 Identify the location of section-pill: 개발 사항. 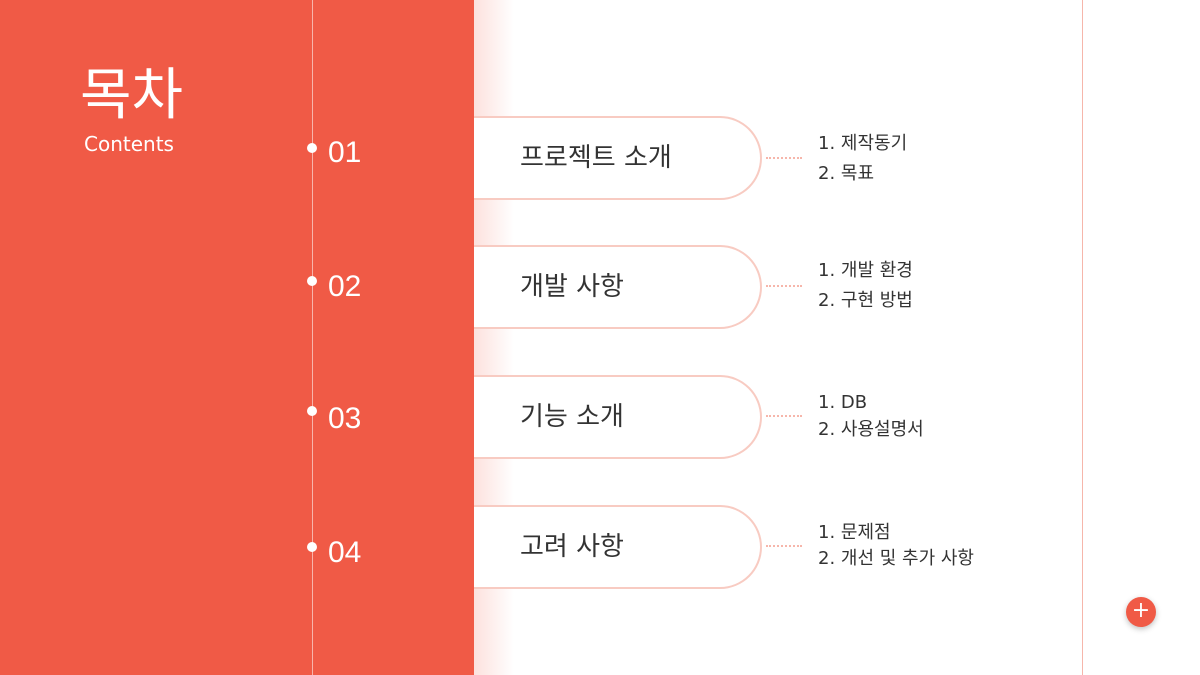
(618, 287).